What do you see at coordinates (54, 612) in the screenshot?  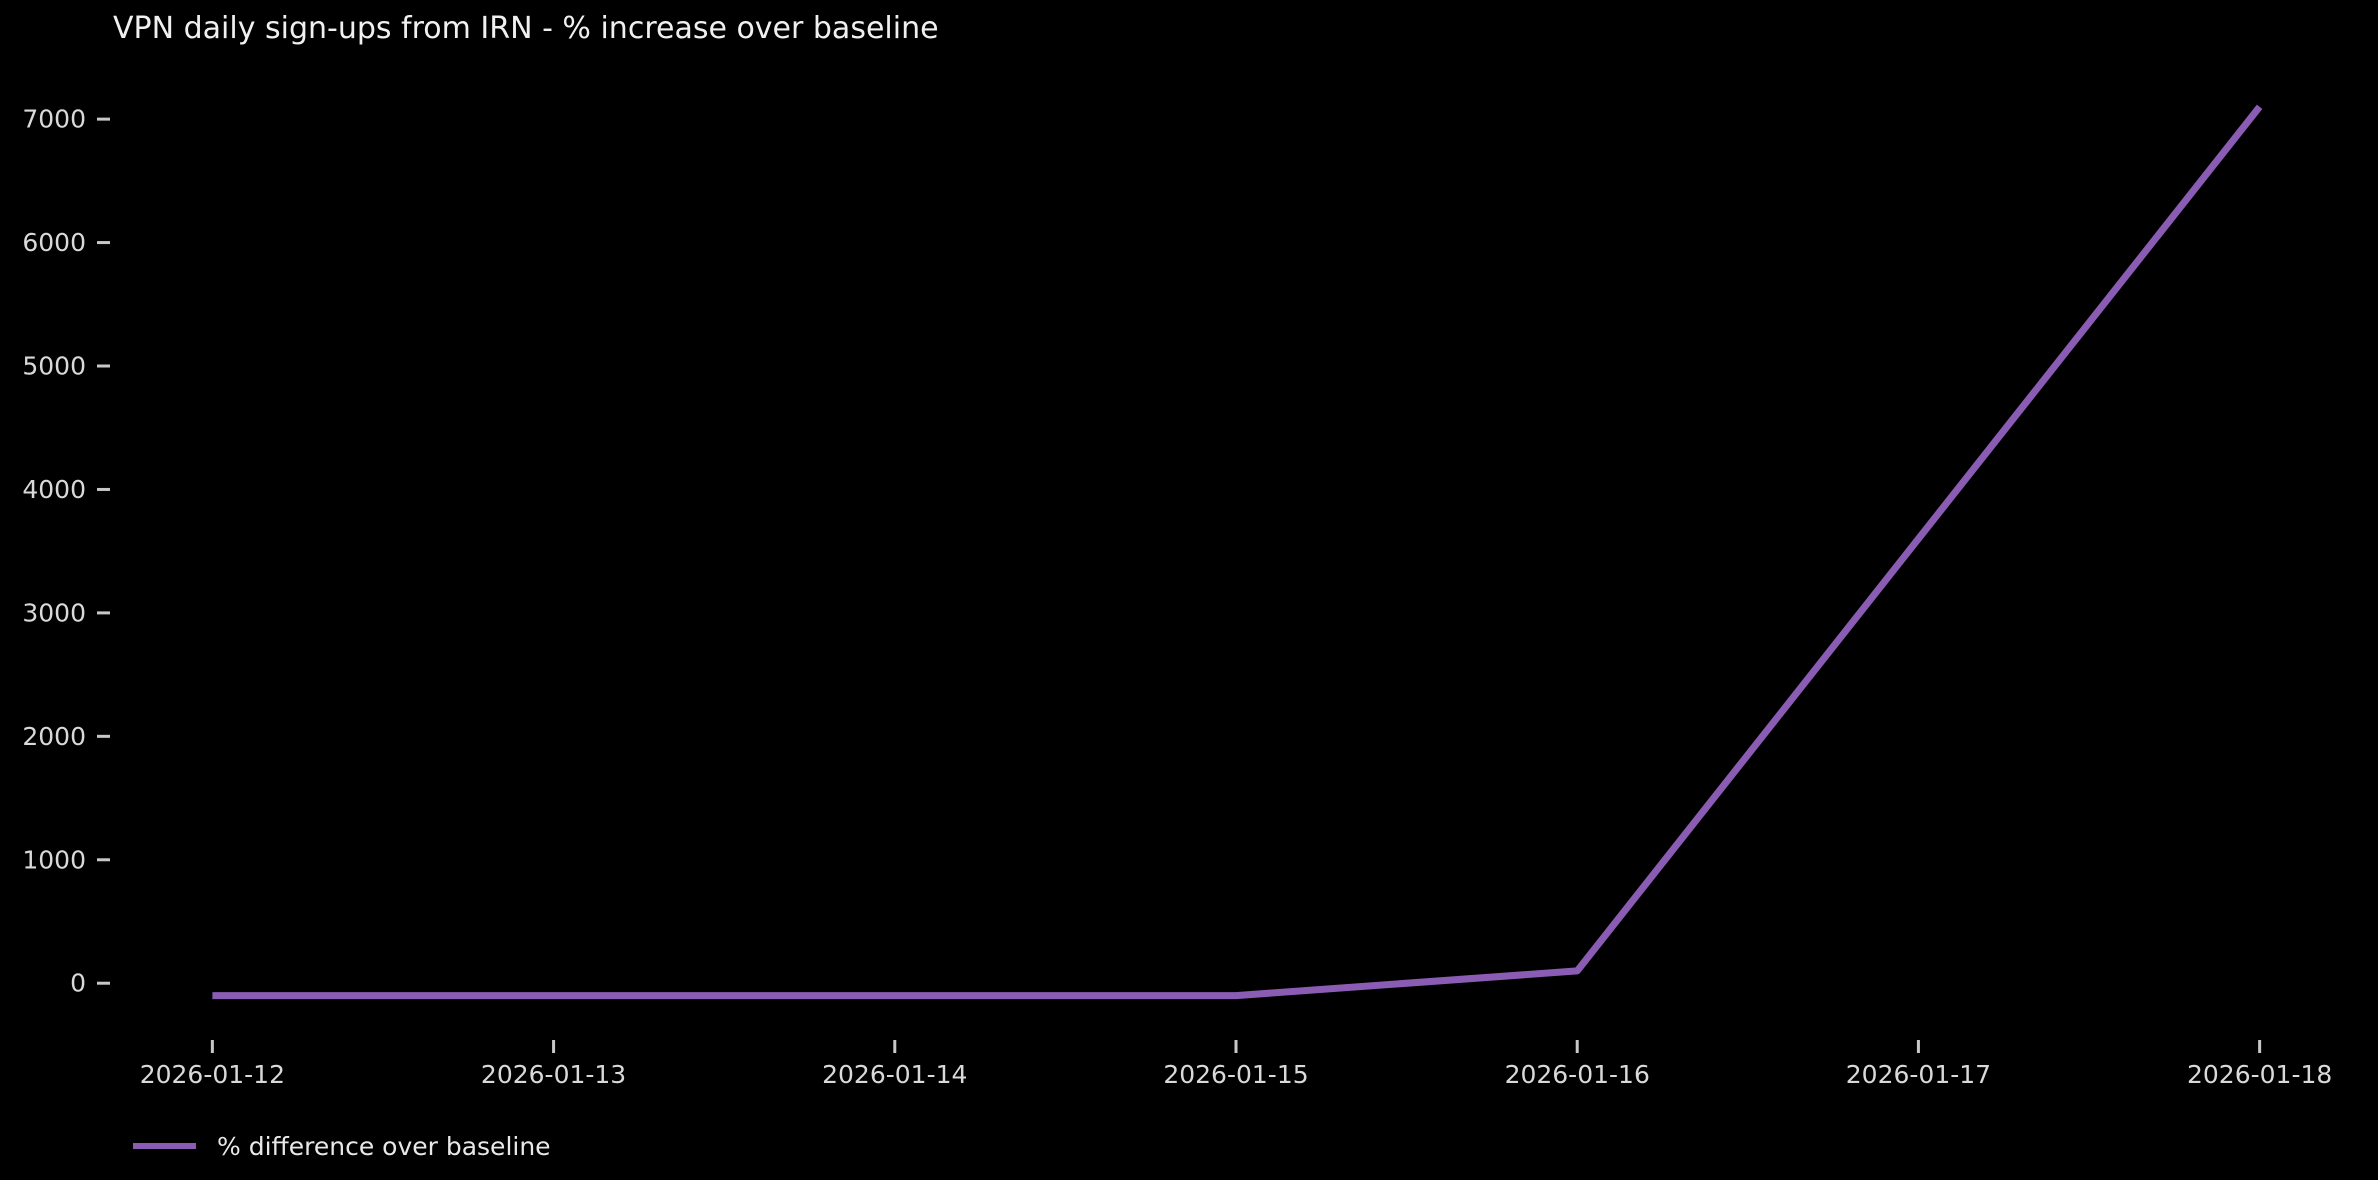 I see `y-tick-label: 3000` at bounding box center [54, 612].